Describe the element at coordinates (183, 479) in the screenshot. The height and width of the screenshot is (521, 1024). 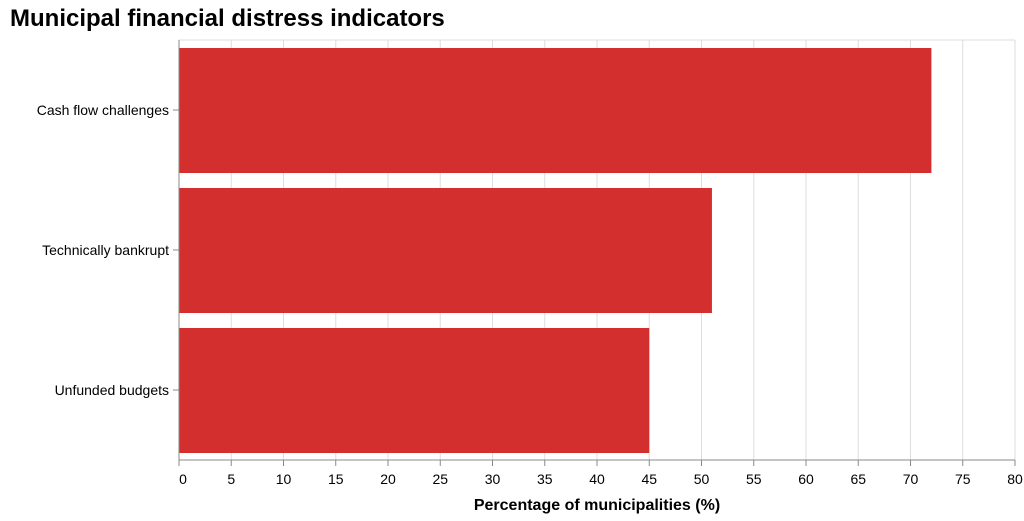
I see `x-tick-label: 0` at that location.